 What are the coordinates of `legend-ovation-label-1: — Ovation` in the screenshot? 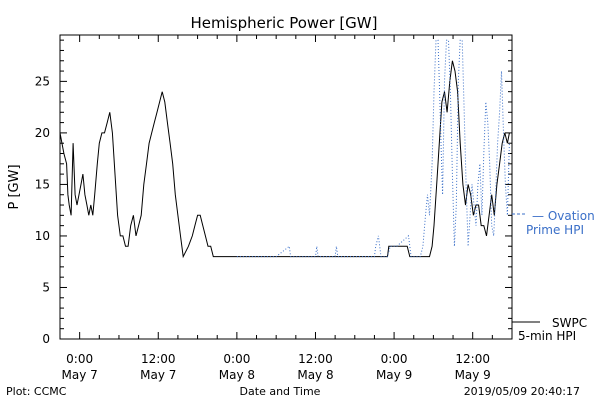 It's located at (563, 216).